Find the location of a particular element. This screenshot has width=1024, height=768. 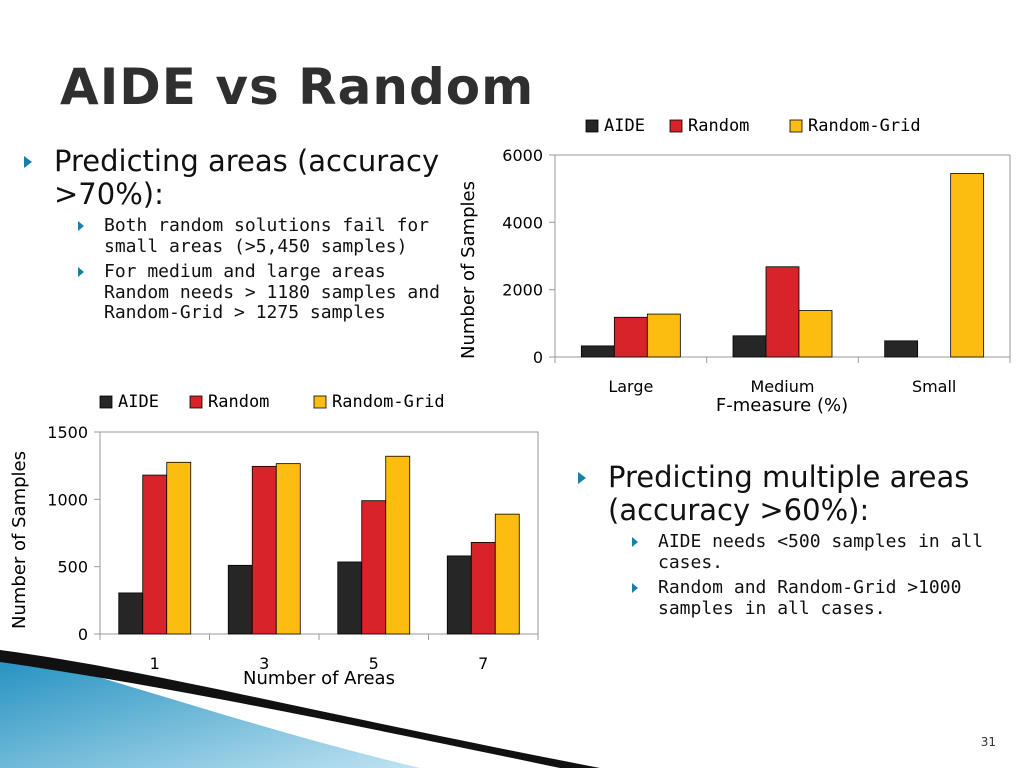

x-tick-label: 5 is located at coordinates (374, 663).